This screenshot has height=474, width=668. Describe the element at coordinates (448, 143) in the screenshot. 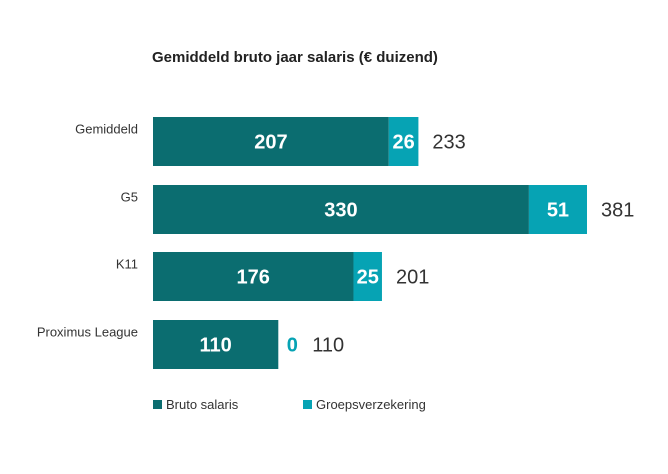

I see `total-label-gemiddeld: 233` at that location.